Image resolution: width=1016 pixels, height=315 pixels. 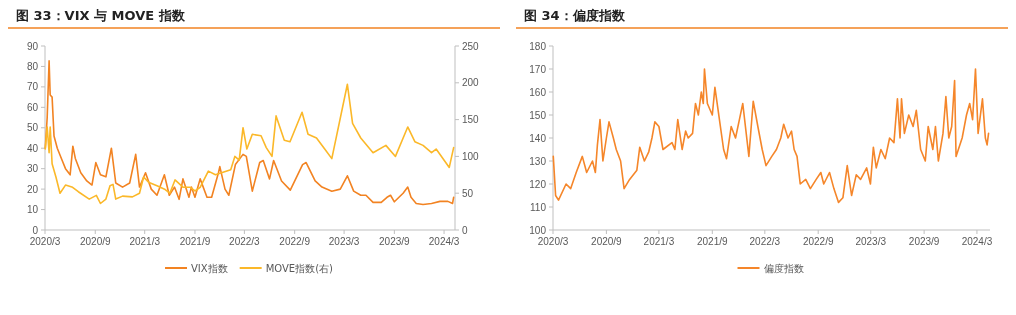 I want to click on y-tick-label: 130, so click(x=538, y=161).